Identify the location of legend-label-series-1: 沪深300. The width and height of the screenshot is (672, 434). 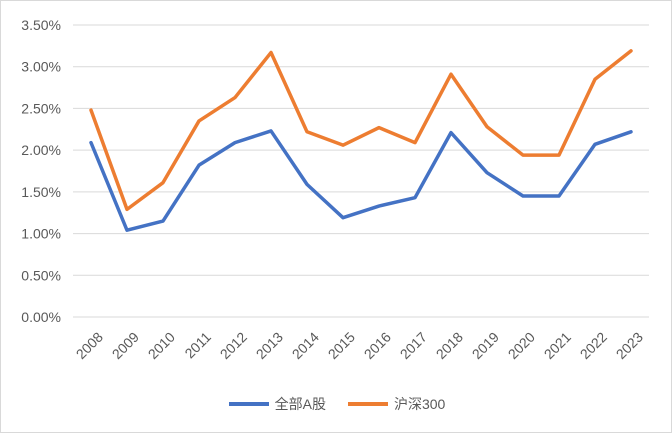
(419, 404).